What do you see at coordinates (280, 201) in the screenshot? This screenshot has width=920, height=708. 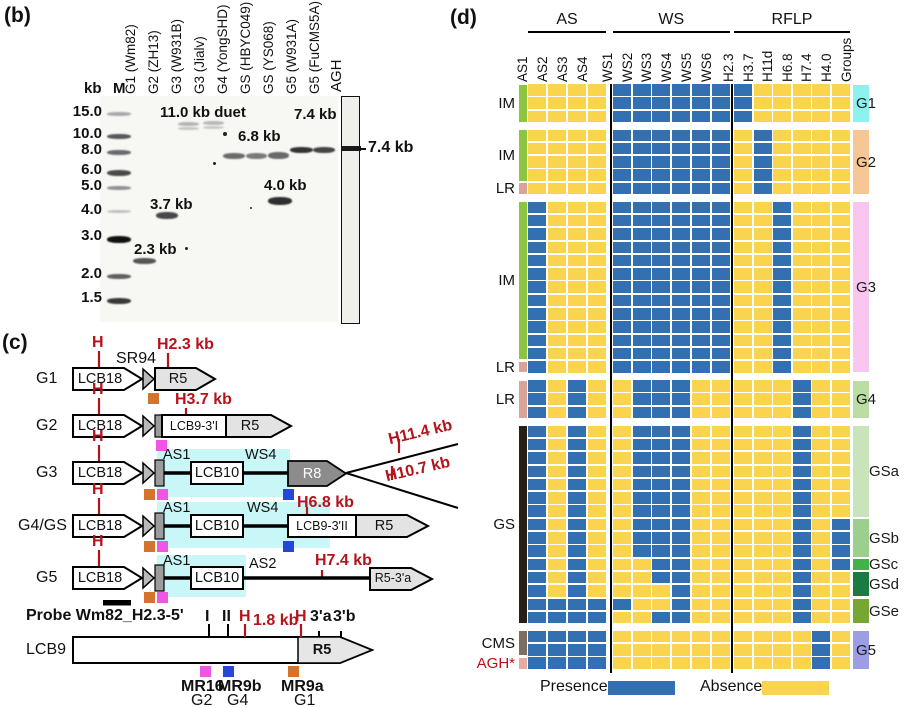 I see `gel-band` at bounding box center [280, 201].